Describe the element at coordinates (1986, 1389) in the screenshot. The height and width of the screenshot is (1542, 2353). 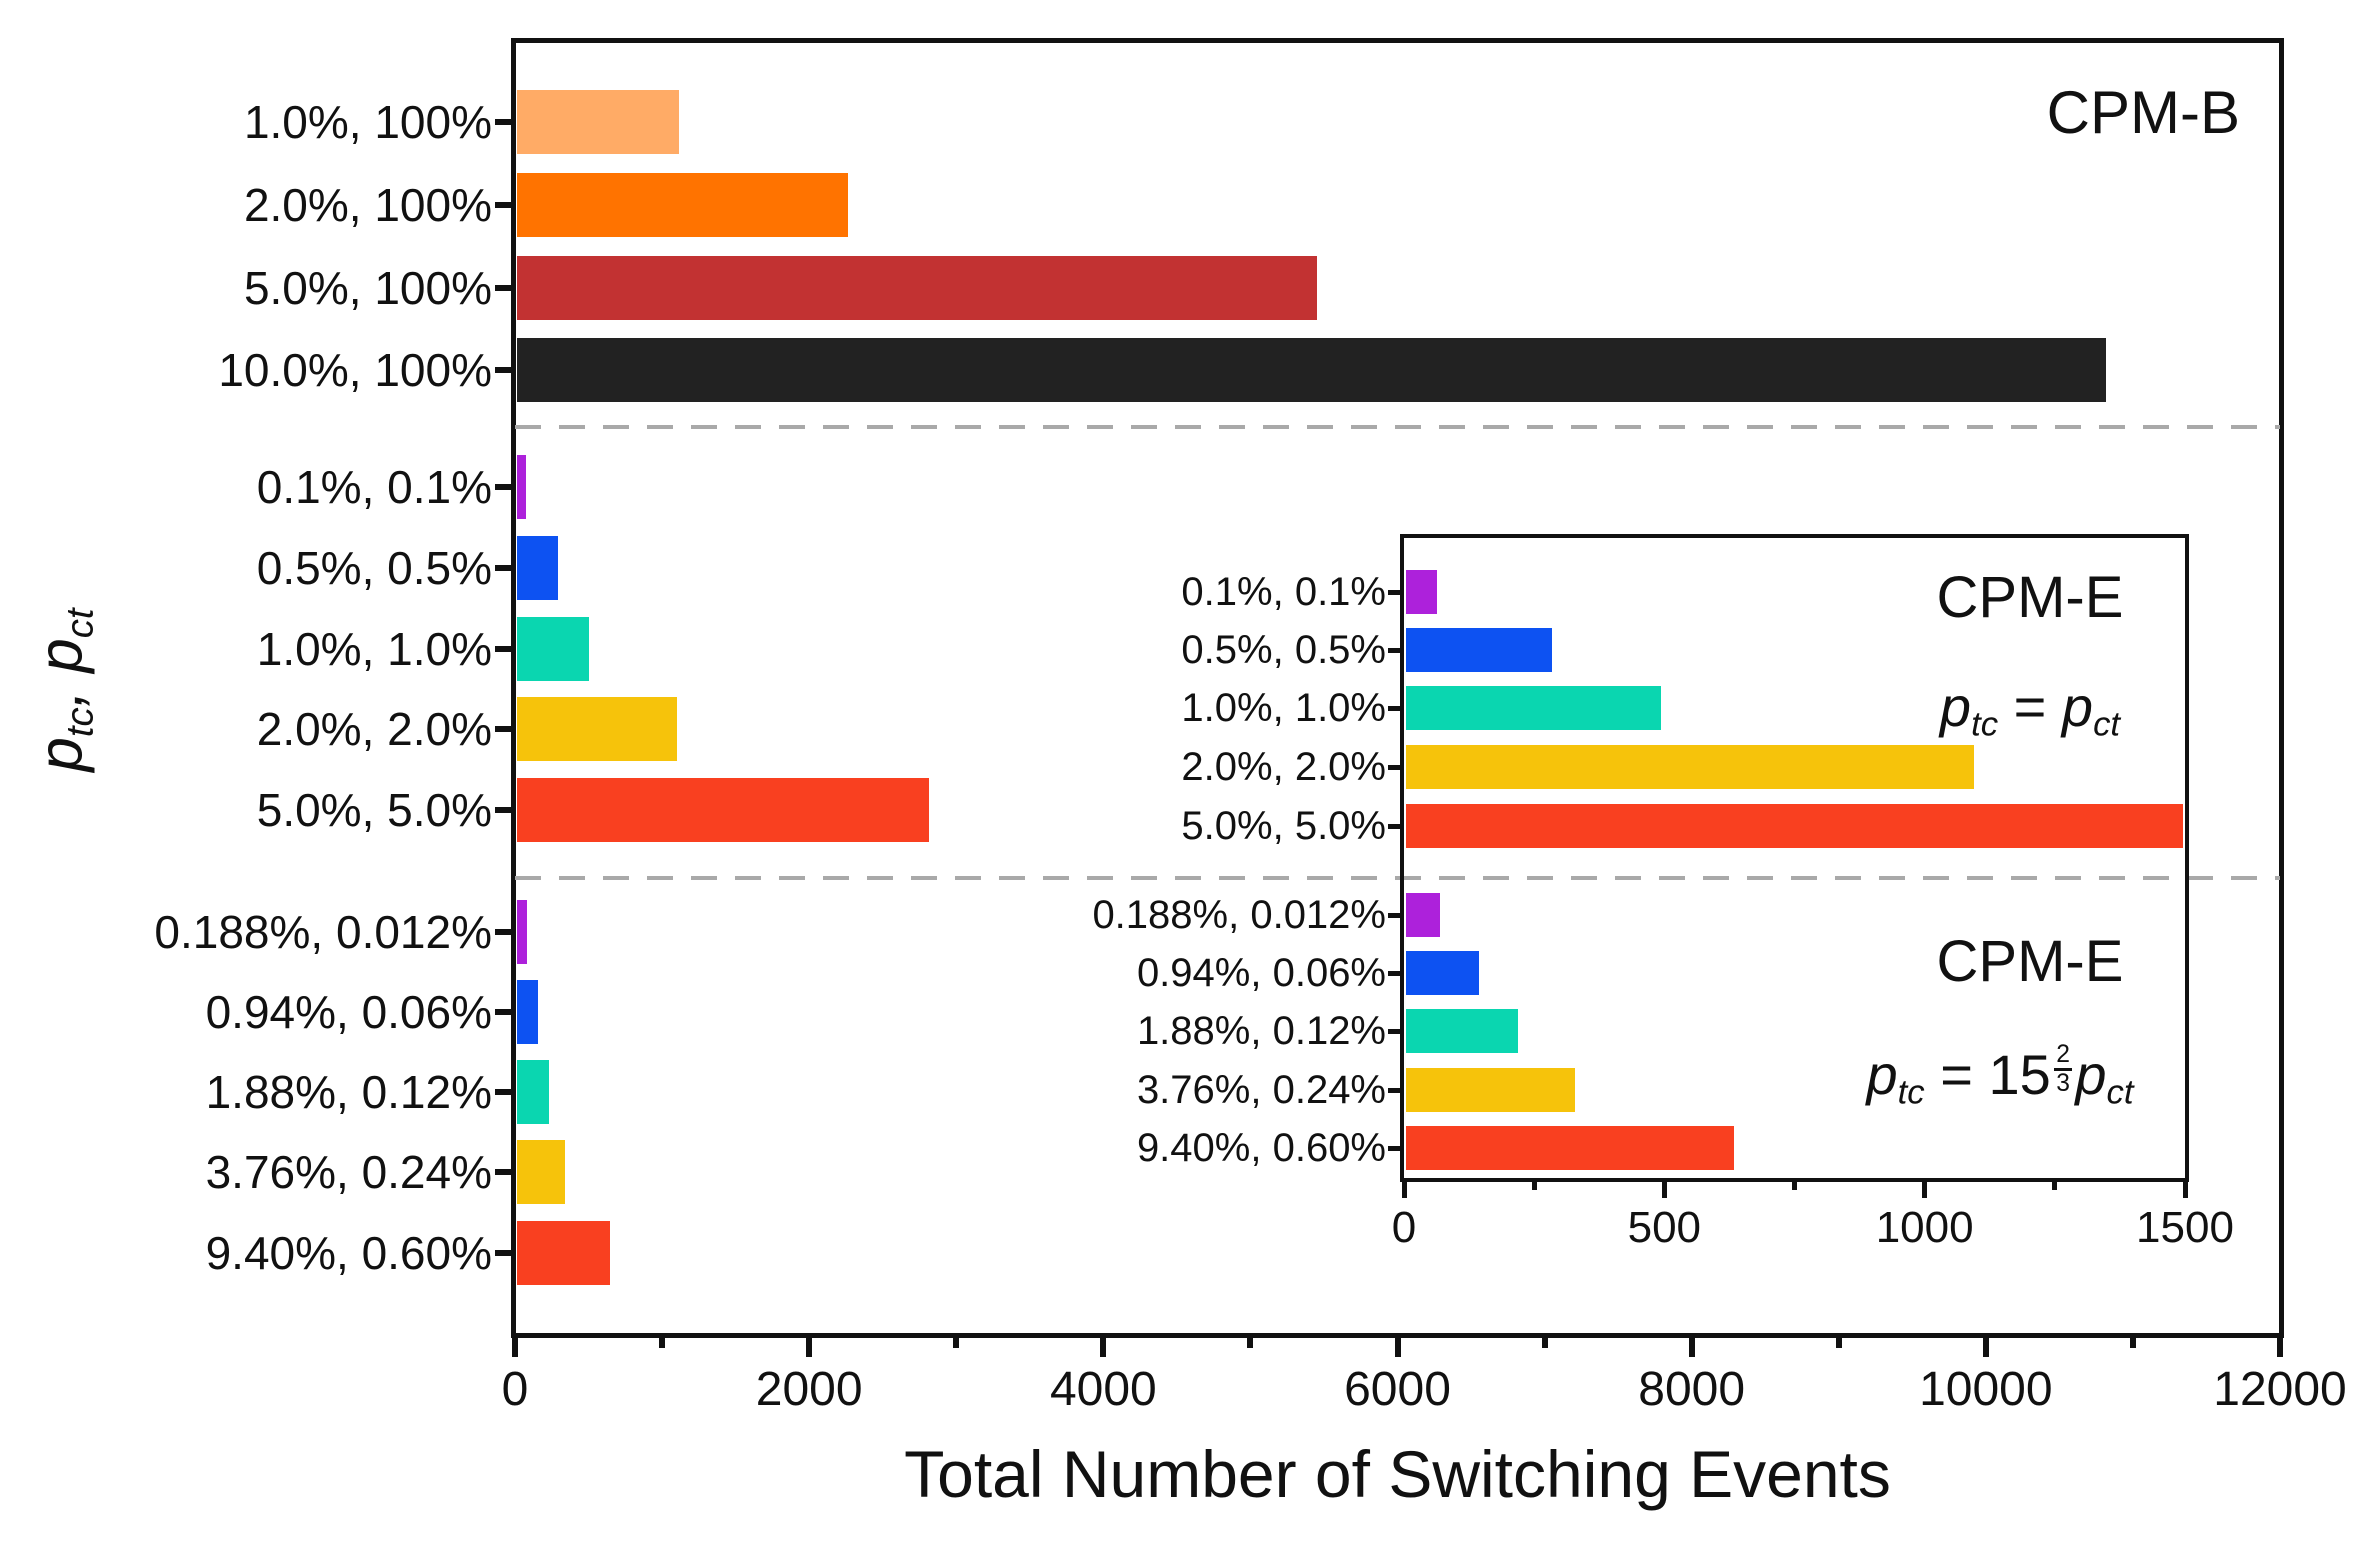
I see `x-tick-label: 10000` at that location.